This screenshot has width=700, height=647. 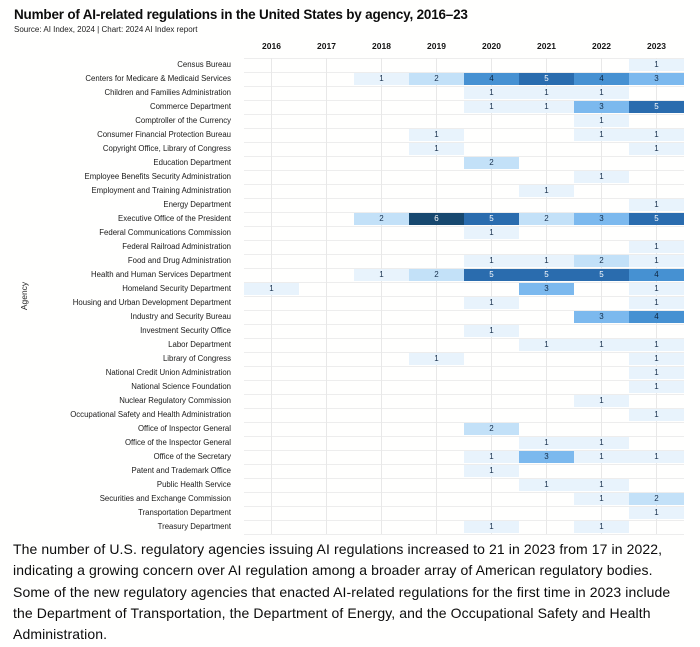 I want to click on agency-label: Food and Drug Administration, so click(x=179, y=260).